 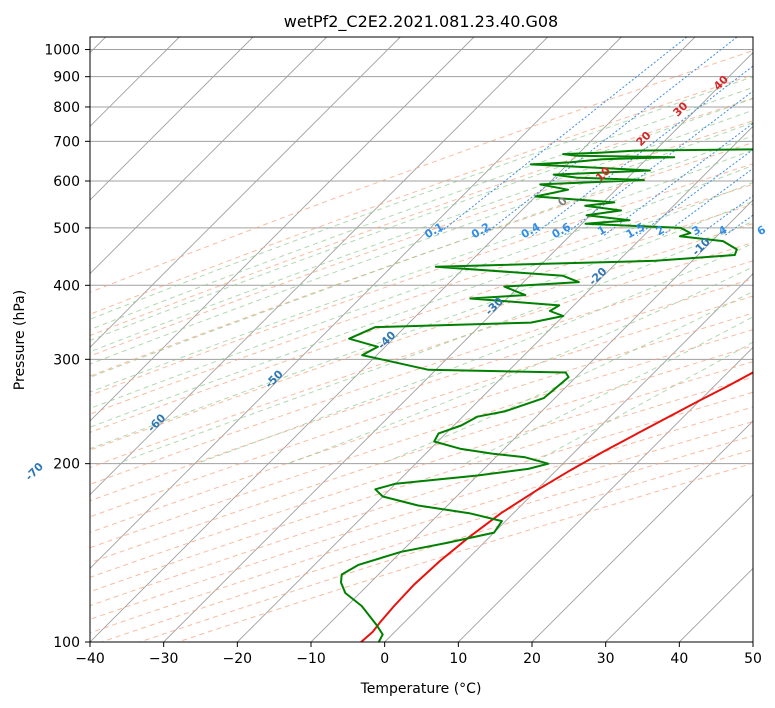 I want to click on y-axis-label: Pressure (hPa), so click(x=20, y=340).